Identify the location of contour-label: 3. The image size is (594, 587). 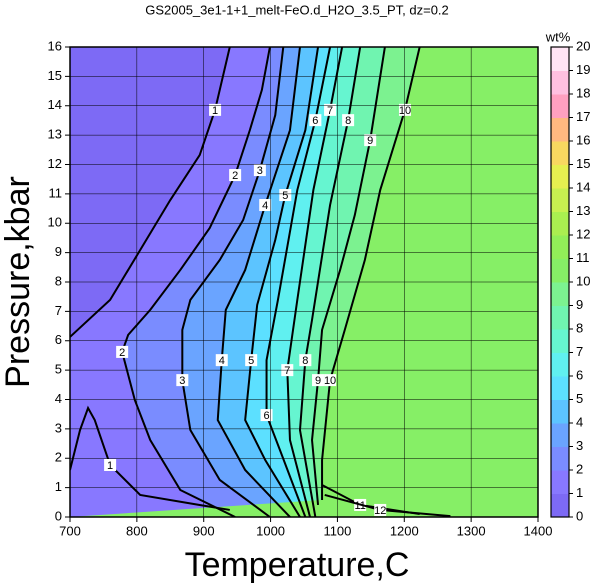
(182, 381).